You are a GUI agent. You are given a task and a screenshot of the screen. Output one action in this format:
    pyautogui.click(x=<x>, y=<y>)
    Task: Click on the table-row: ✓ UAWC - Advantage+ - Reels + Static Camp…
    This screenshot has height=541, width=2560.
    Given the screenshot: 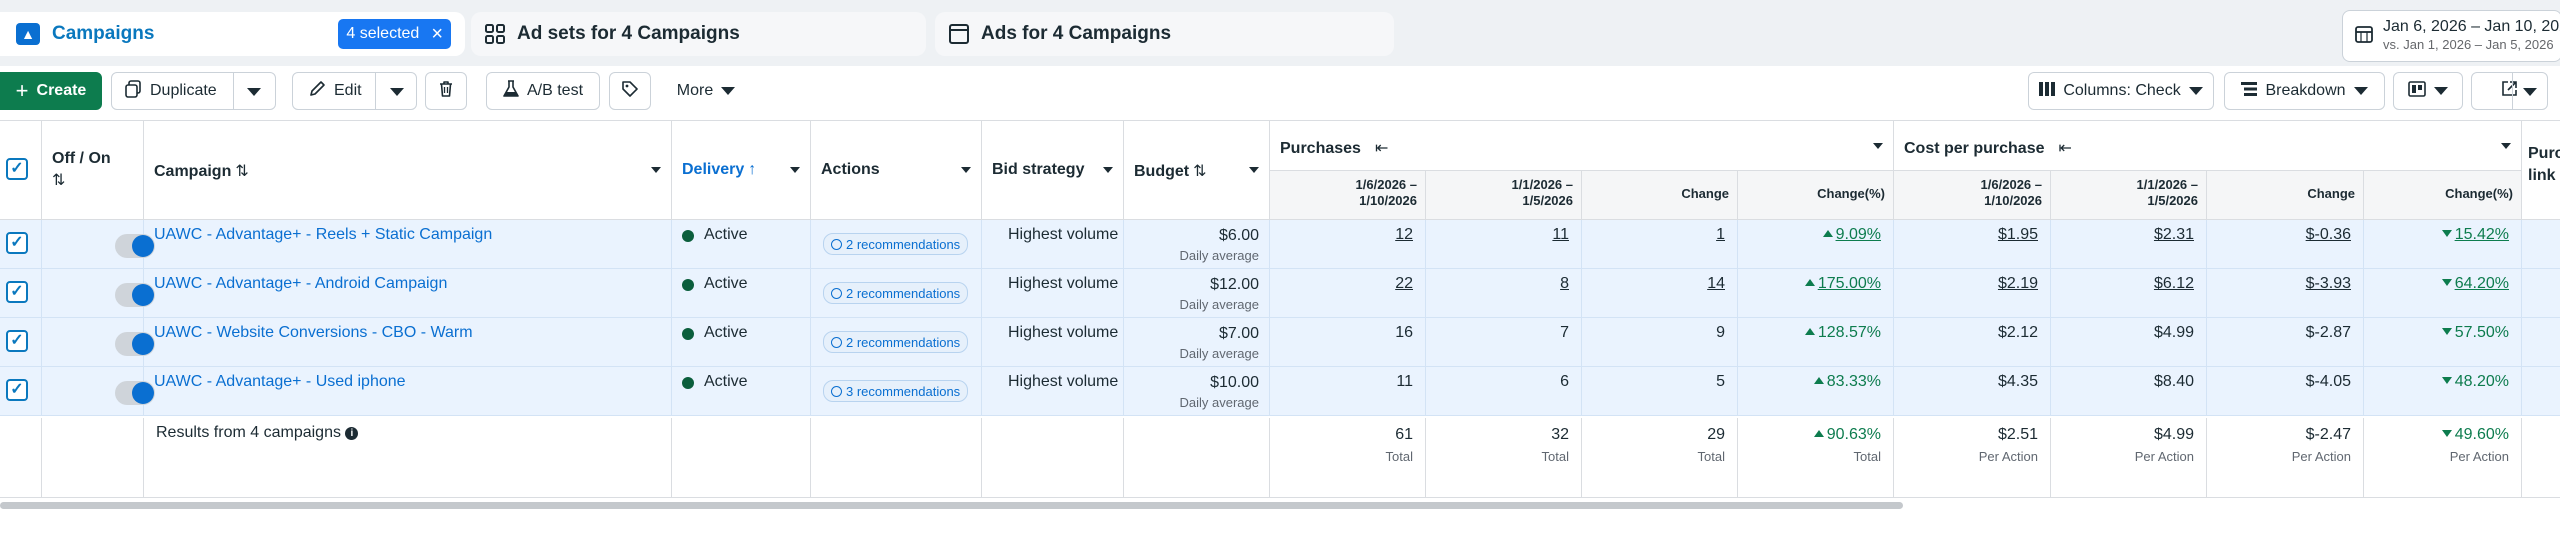 What is the action you would take?
    pyautogui.click(x=1280, y=244)
    